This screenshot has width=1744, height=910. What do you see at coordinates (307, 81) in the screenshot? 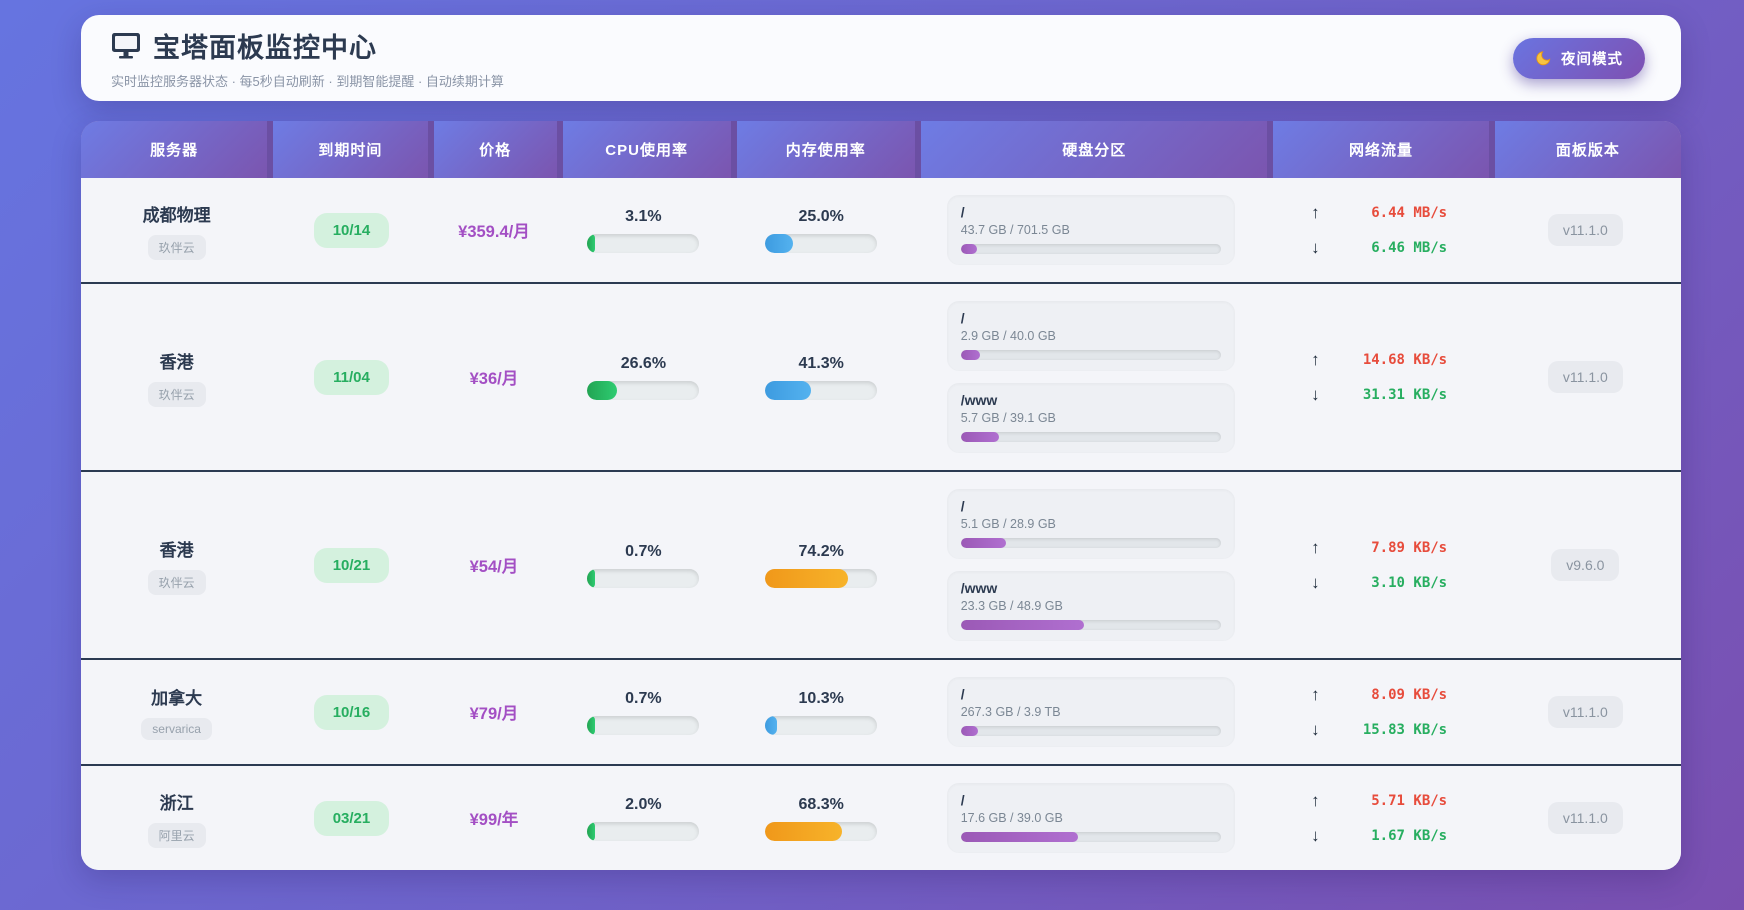
I see `page-subtitle: 实时监控服务器状态 · 每5秒自动刷新 · 到期智能提醒 · 自动续期计算` at bounding box center [307, 81].